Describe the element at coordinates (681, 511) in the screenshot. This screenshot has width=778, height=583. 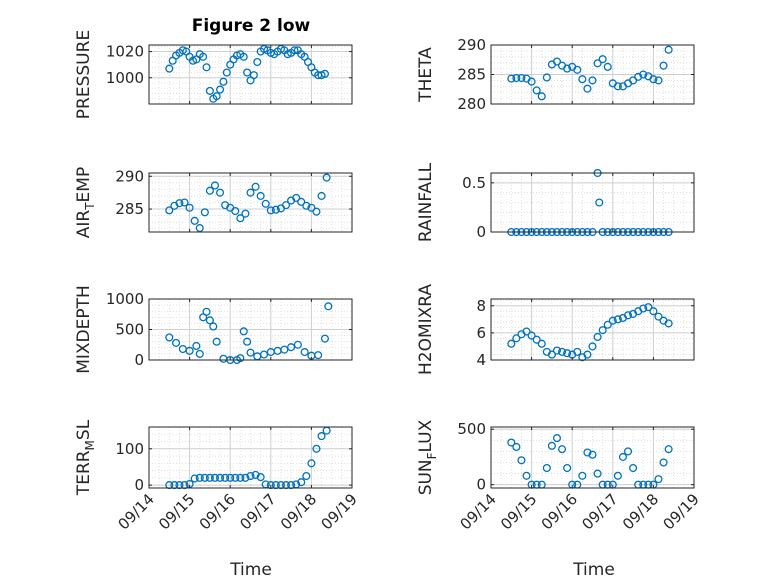
I see `x-tick-label: 09/19` at that location.